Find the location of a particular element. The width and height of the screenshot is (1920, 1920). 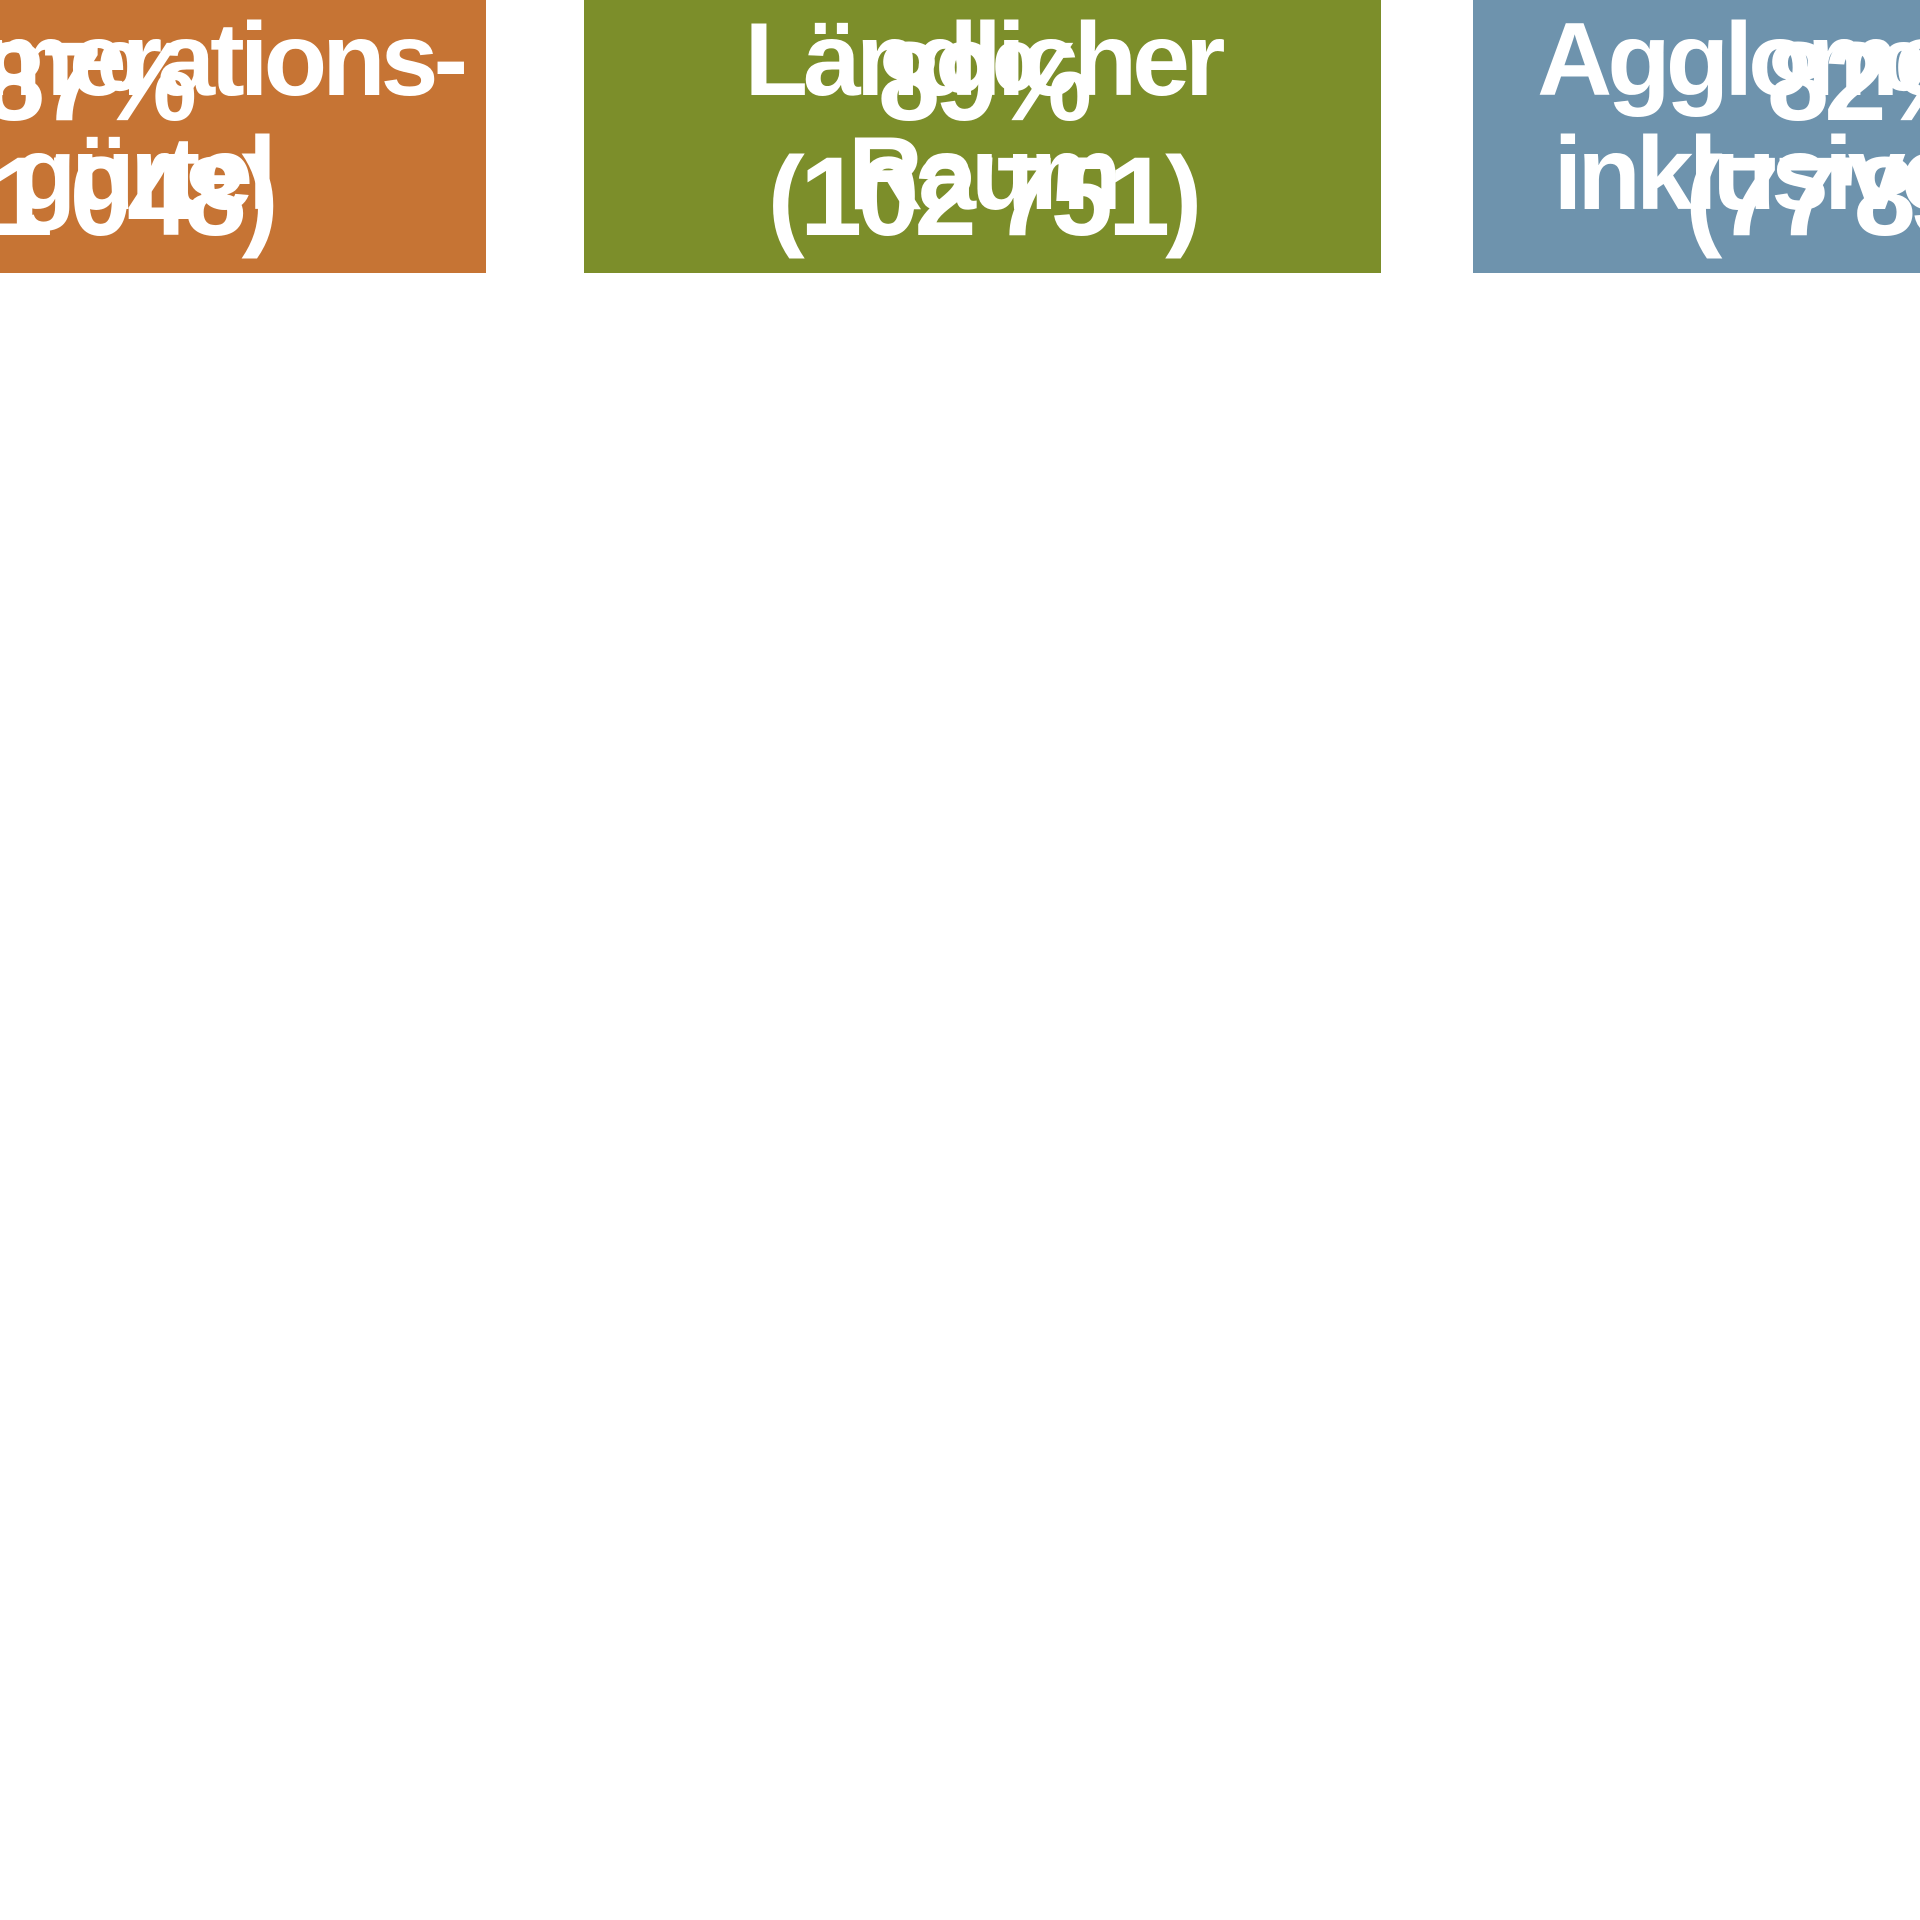

percent-label: 11% is located at coordinates (985, 489).